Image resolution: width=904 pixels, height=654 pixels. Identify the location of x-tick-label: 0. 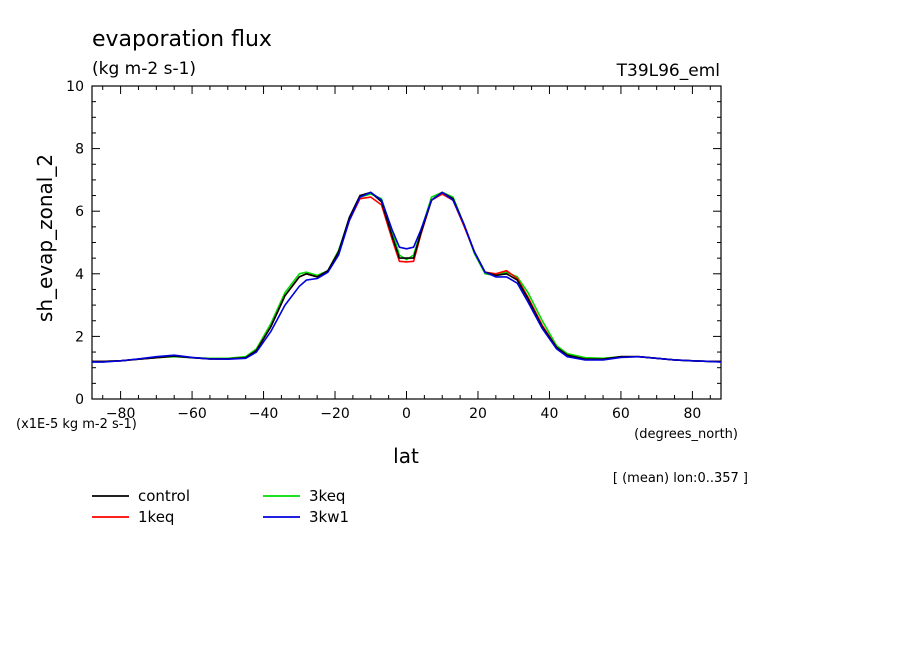
(406, 414).